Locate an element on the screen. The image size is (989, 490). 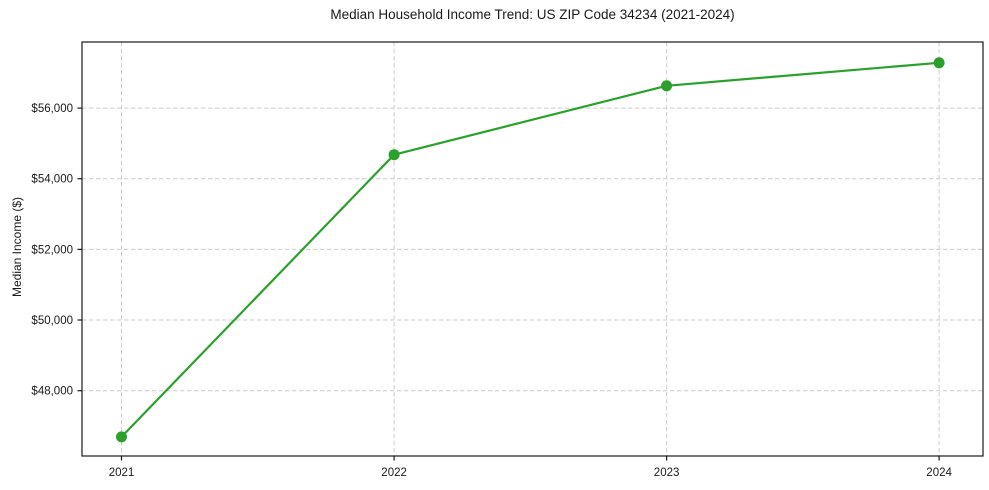
x-tick-label: 2021 is located at coordinates (122, 473).